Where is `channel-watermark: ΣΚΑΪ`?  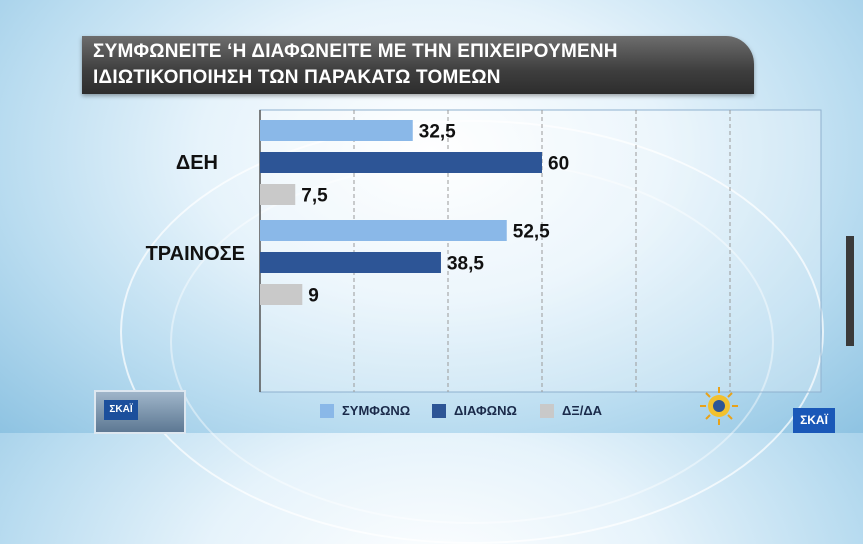 channel-watermark: ΣΚΑΪ is located at coordinates (140, 412).